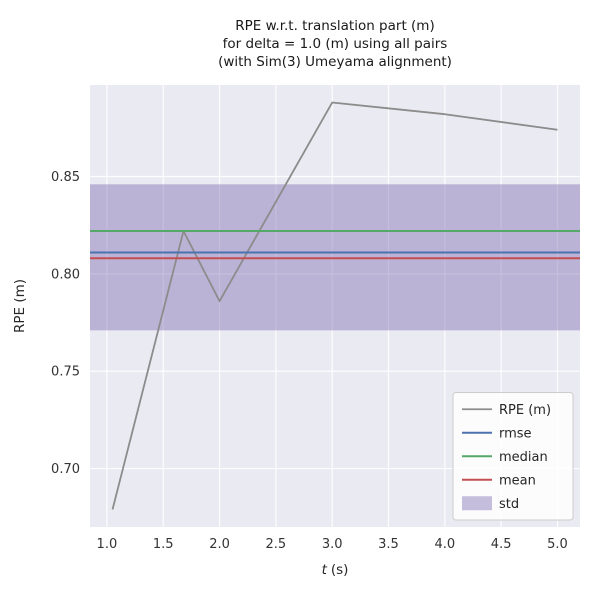  Describe the element at coordinates (334, 26) in the screenshot. I see `chart-title-line-1: RPE w.r.t. translation part (m)` at that location.